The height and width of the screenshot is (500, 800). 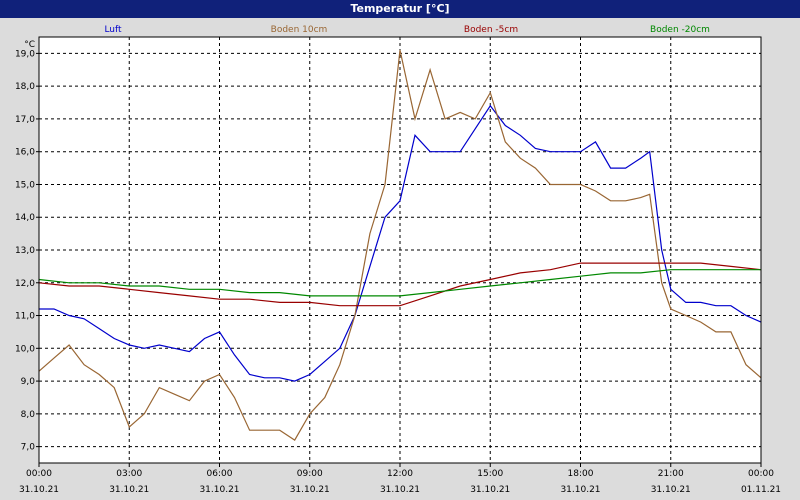 I want to click on y-tick-label: 11,0, so click(x=25, y=317).